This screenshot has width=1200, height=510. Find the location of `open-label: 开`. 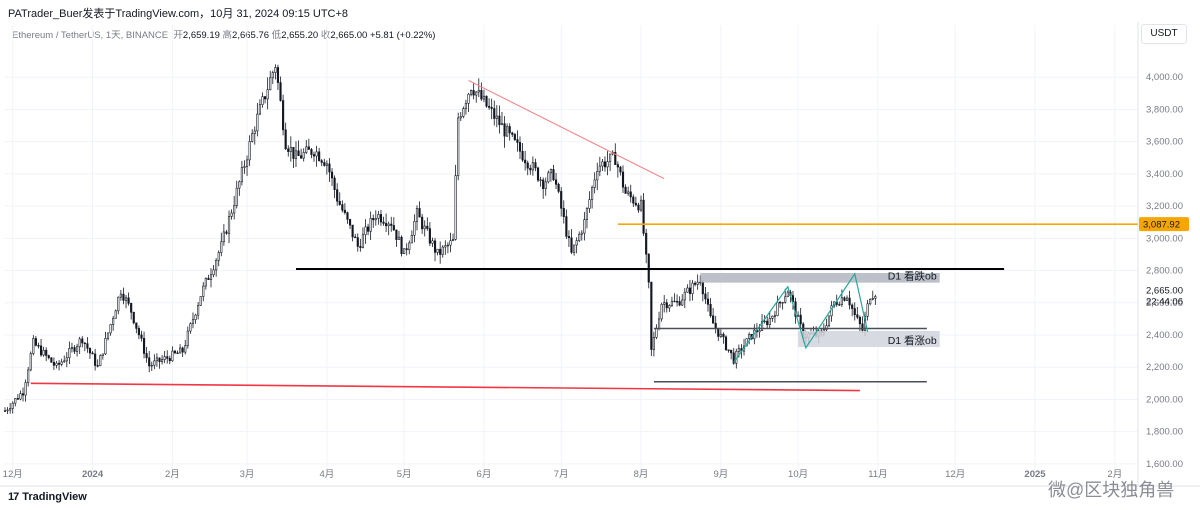

open-label: 开 is located at coordinates (178, 35).